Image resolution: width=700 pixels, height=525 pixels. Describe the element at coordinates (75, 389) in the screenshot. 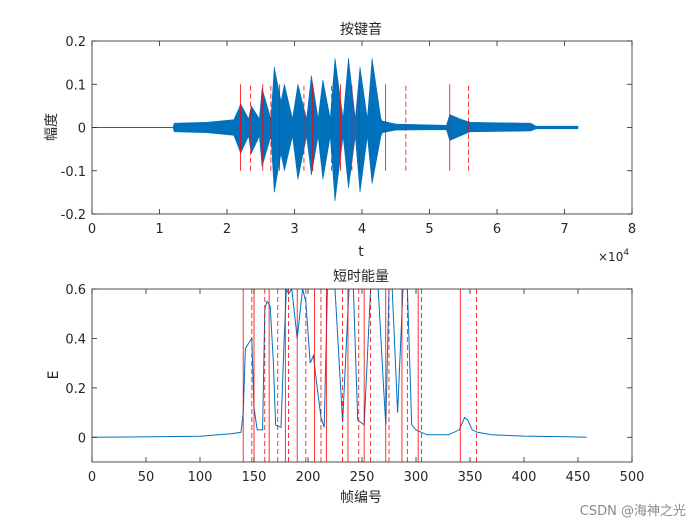

I see `energy-y-tick-label: 0.2` at that location.